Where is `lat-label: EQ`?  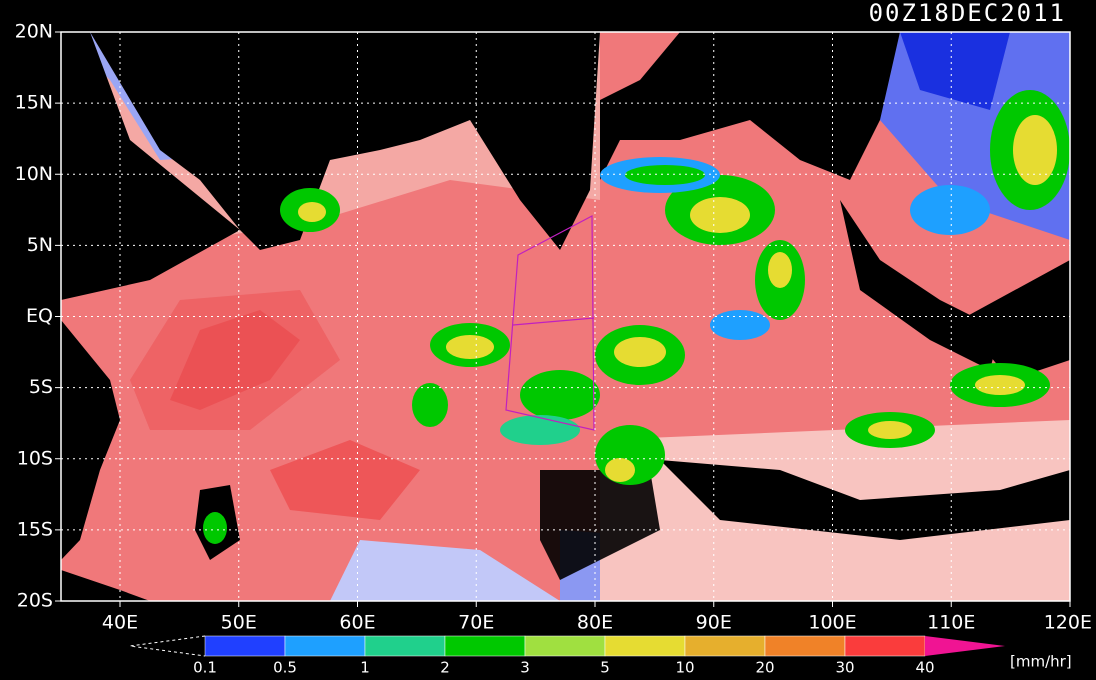 lat-label: EQ is located at coordinates (39, 316).